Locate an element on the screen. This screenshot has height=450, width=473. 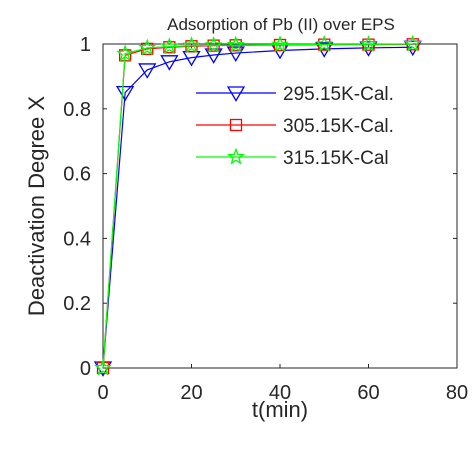
y-tick-label: 0 is located at coordinates (85, 369).